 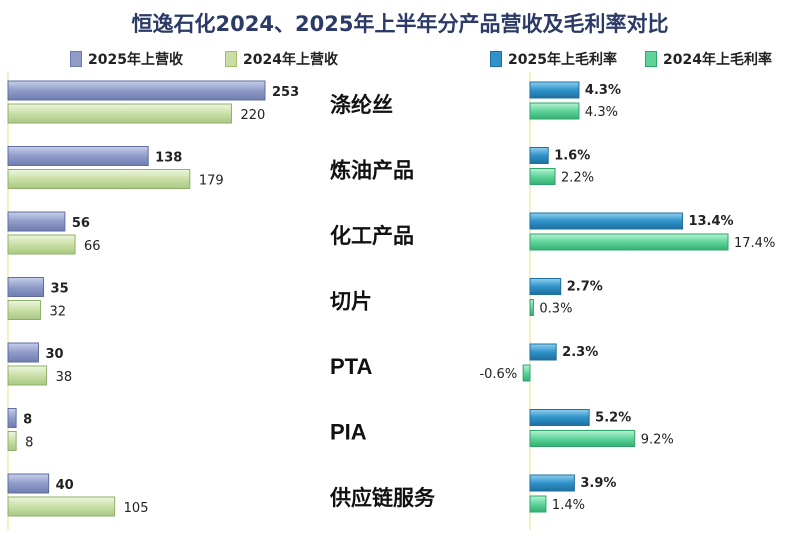 I want to click on legend-rev2025: 2025年上营收, so click(x=126, y=59).